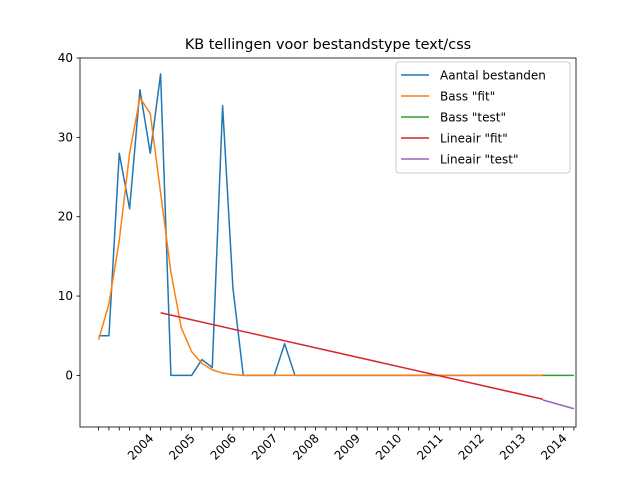 The width and height of the screenshot is (640, 480). I want to click on x-tick-label-2: 2006, so click(223, 446).